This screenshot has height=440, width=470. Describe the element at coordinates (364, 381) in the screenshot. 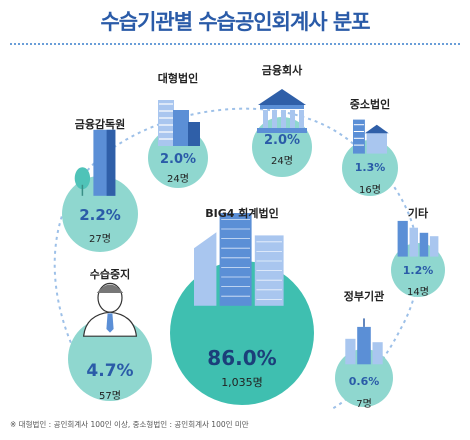

I see `percent-label: 0.6%` at that location.